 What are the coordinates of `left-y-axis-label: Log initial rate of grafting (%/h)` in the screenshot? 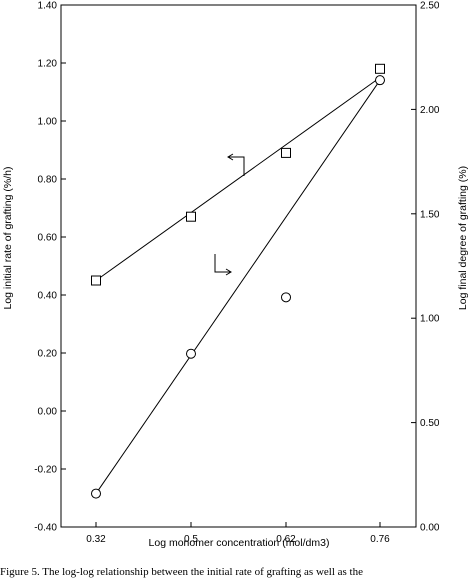 It's located at (8, 238).